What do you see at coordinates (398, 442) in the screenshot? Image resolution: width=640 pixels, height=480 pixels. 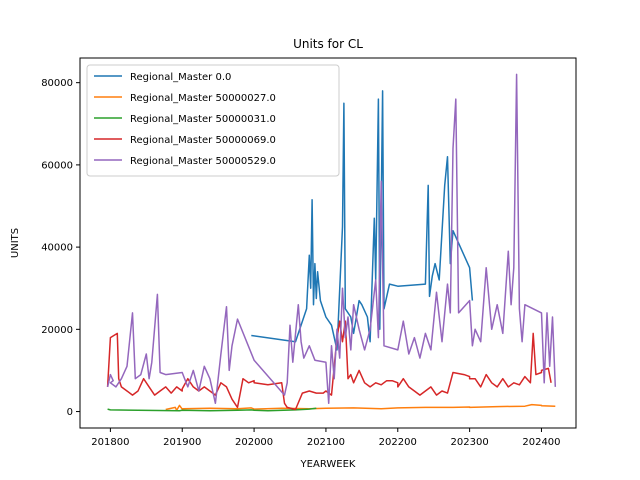 I see `x-tick-label: 202200` at bounding box center [398, 442].